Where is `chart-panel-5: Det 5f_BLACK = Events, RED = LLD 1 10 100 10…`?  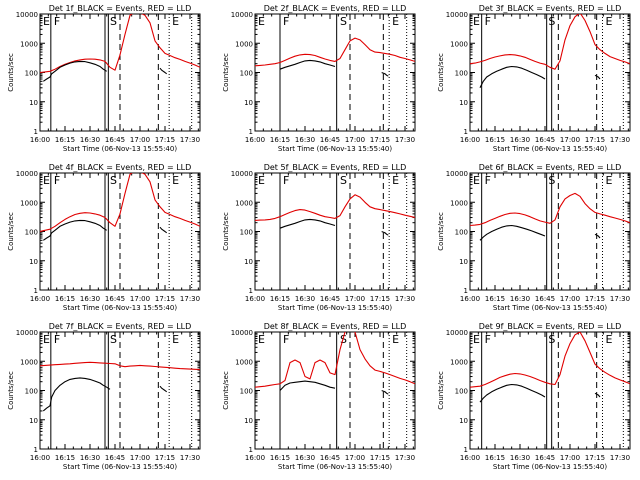 chart-panel-5: Det 5f_BLACK = Events, RED = LLD 1 10 100 10… is located at coordinates (319, 237).